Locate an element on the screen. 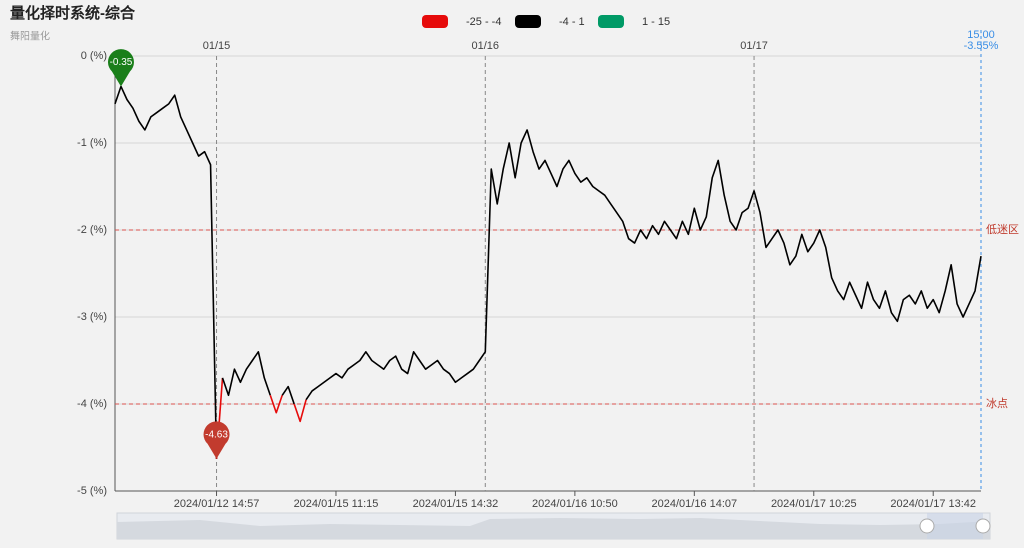  x-tick-label: 2024/01/16 10:50 is located at coordinates (575, 504).